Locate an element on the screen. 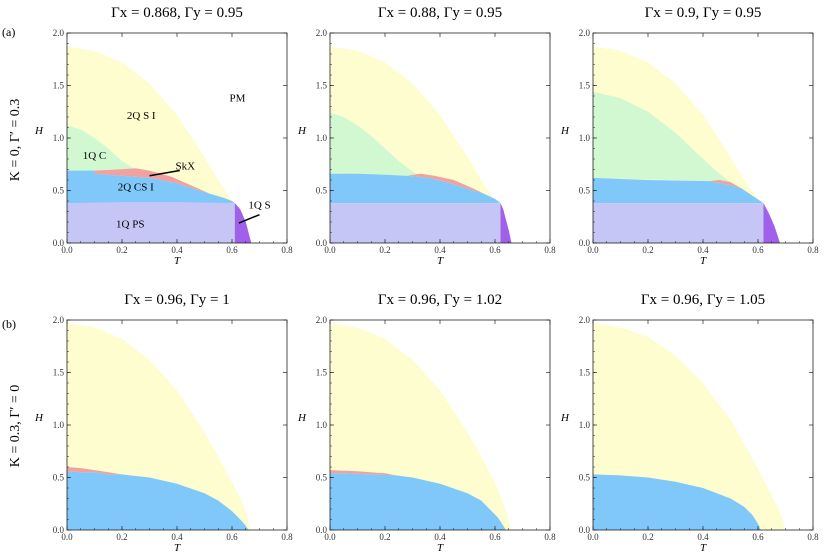 The width and height of the screenshot is (830, 560). row-tag-a: (a) is located at coordinates (8, 32).